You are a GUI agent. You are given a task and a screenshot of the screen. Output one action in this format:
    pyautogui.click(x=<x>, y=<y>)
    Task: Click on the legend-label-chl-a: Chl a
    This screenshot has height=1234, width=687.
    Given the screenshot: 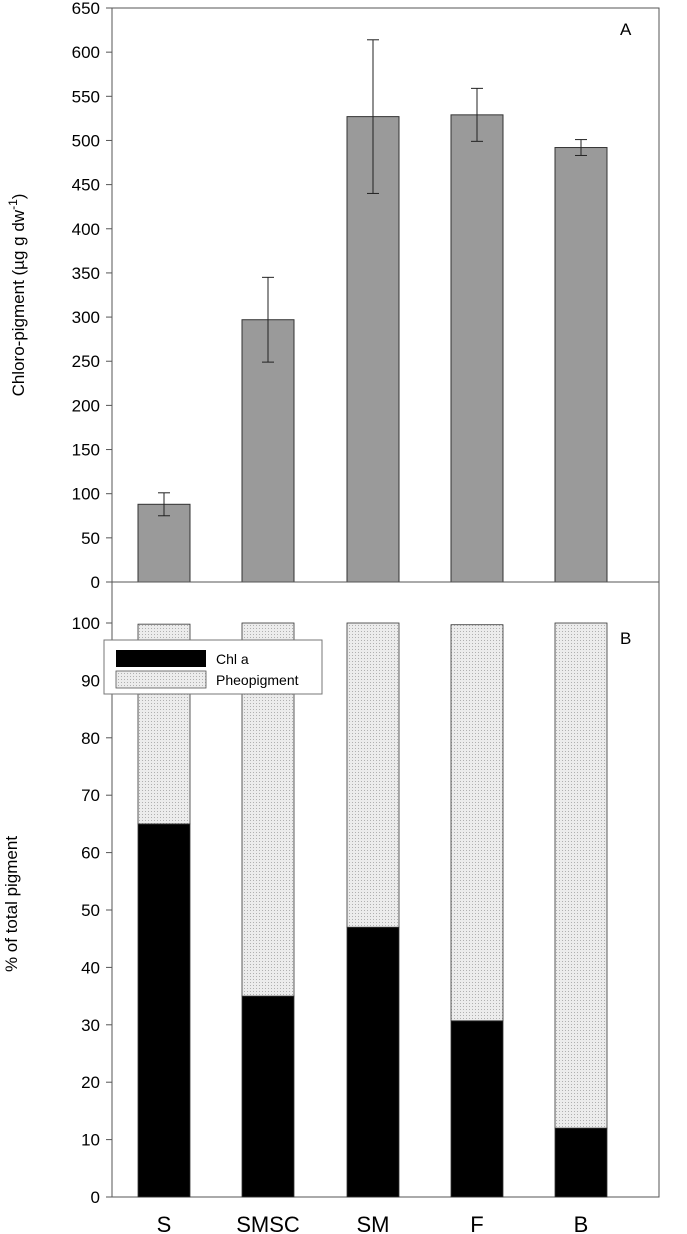 What is the action you would take?
    pyautogui.click(x=232, y=659)
    